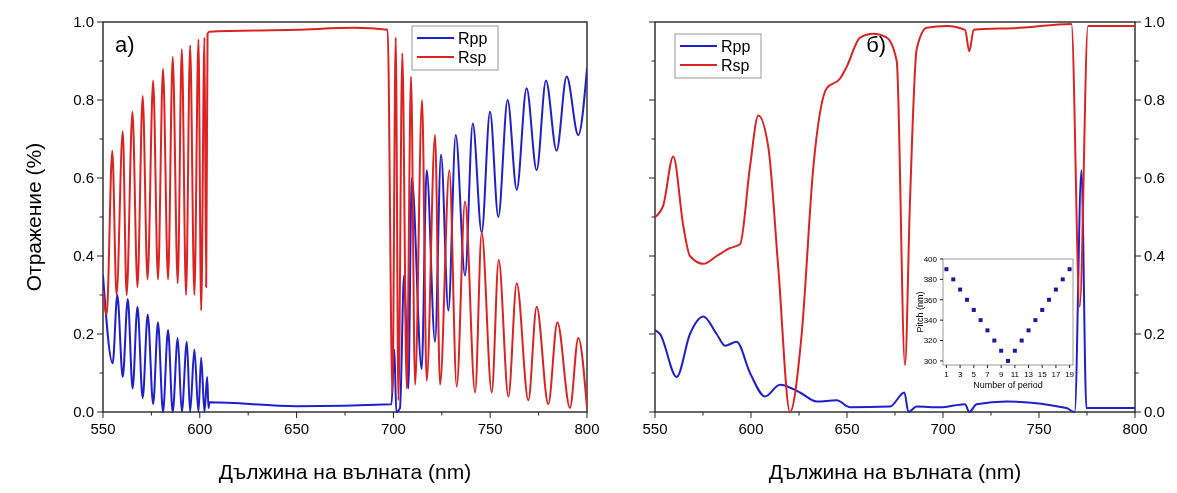 This screenshot has height=493, width=1177. I want to click on x-tick-label: 7, so click(988, 374).